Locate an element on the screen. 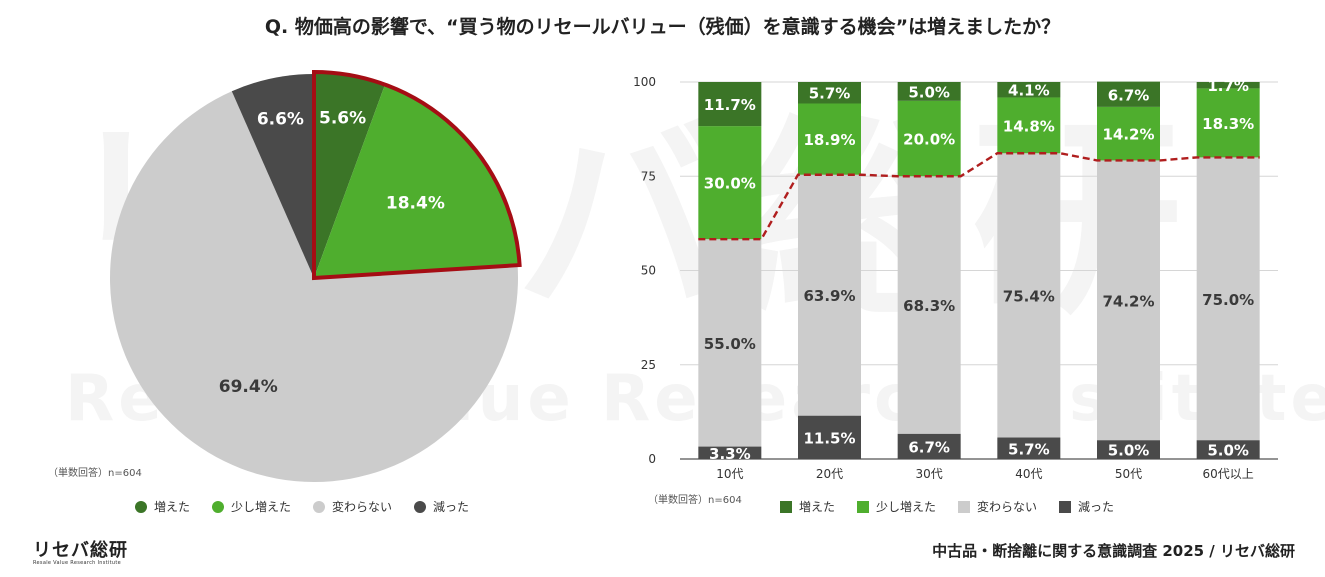 The height and width of the screenshot is (577, 1325). bar-label-increased: 4.1% is located at coordinates (1029, 91).